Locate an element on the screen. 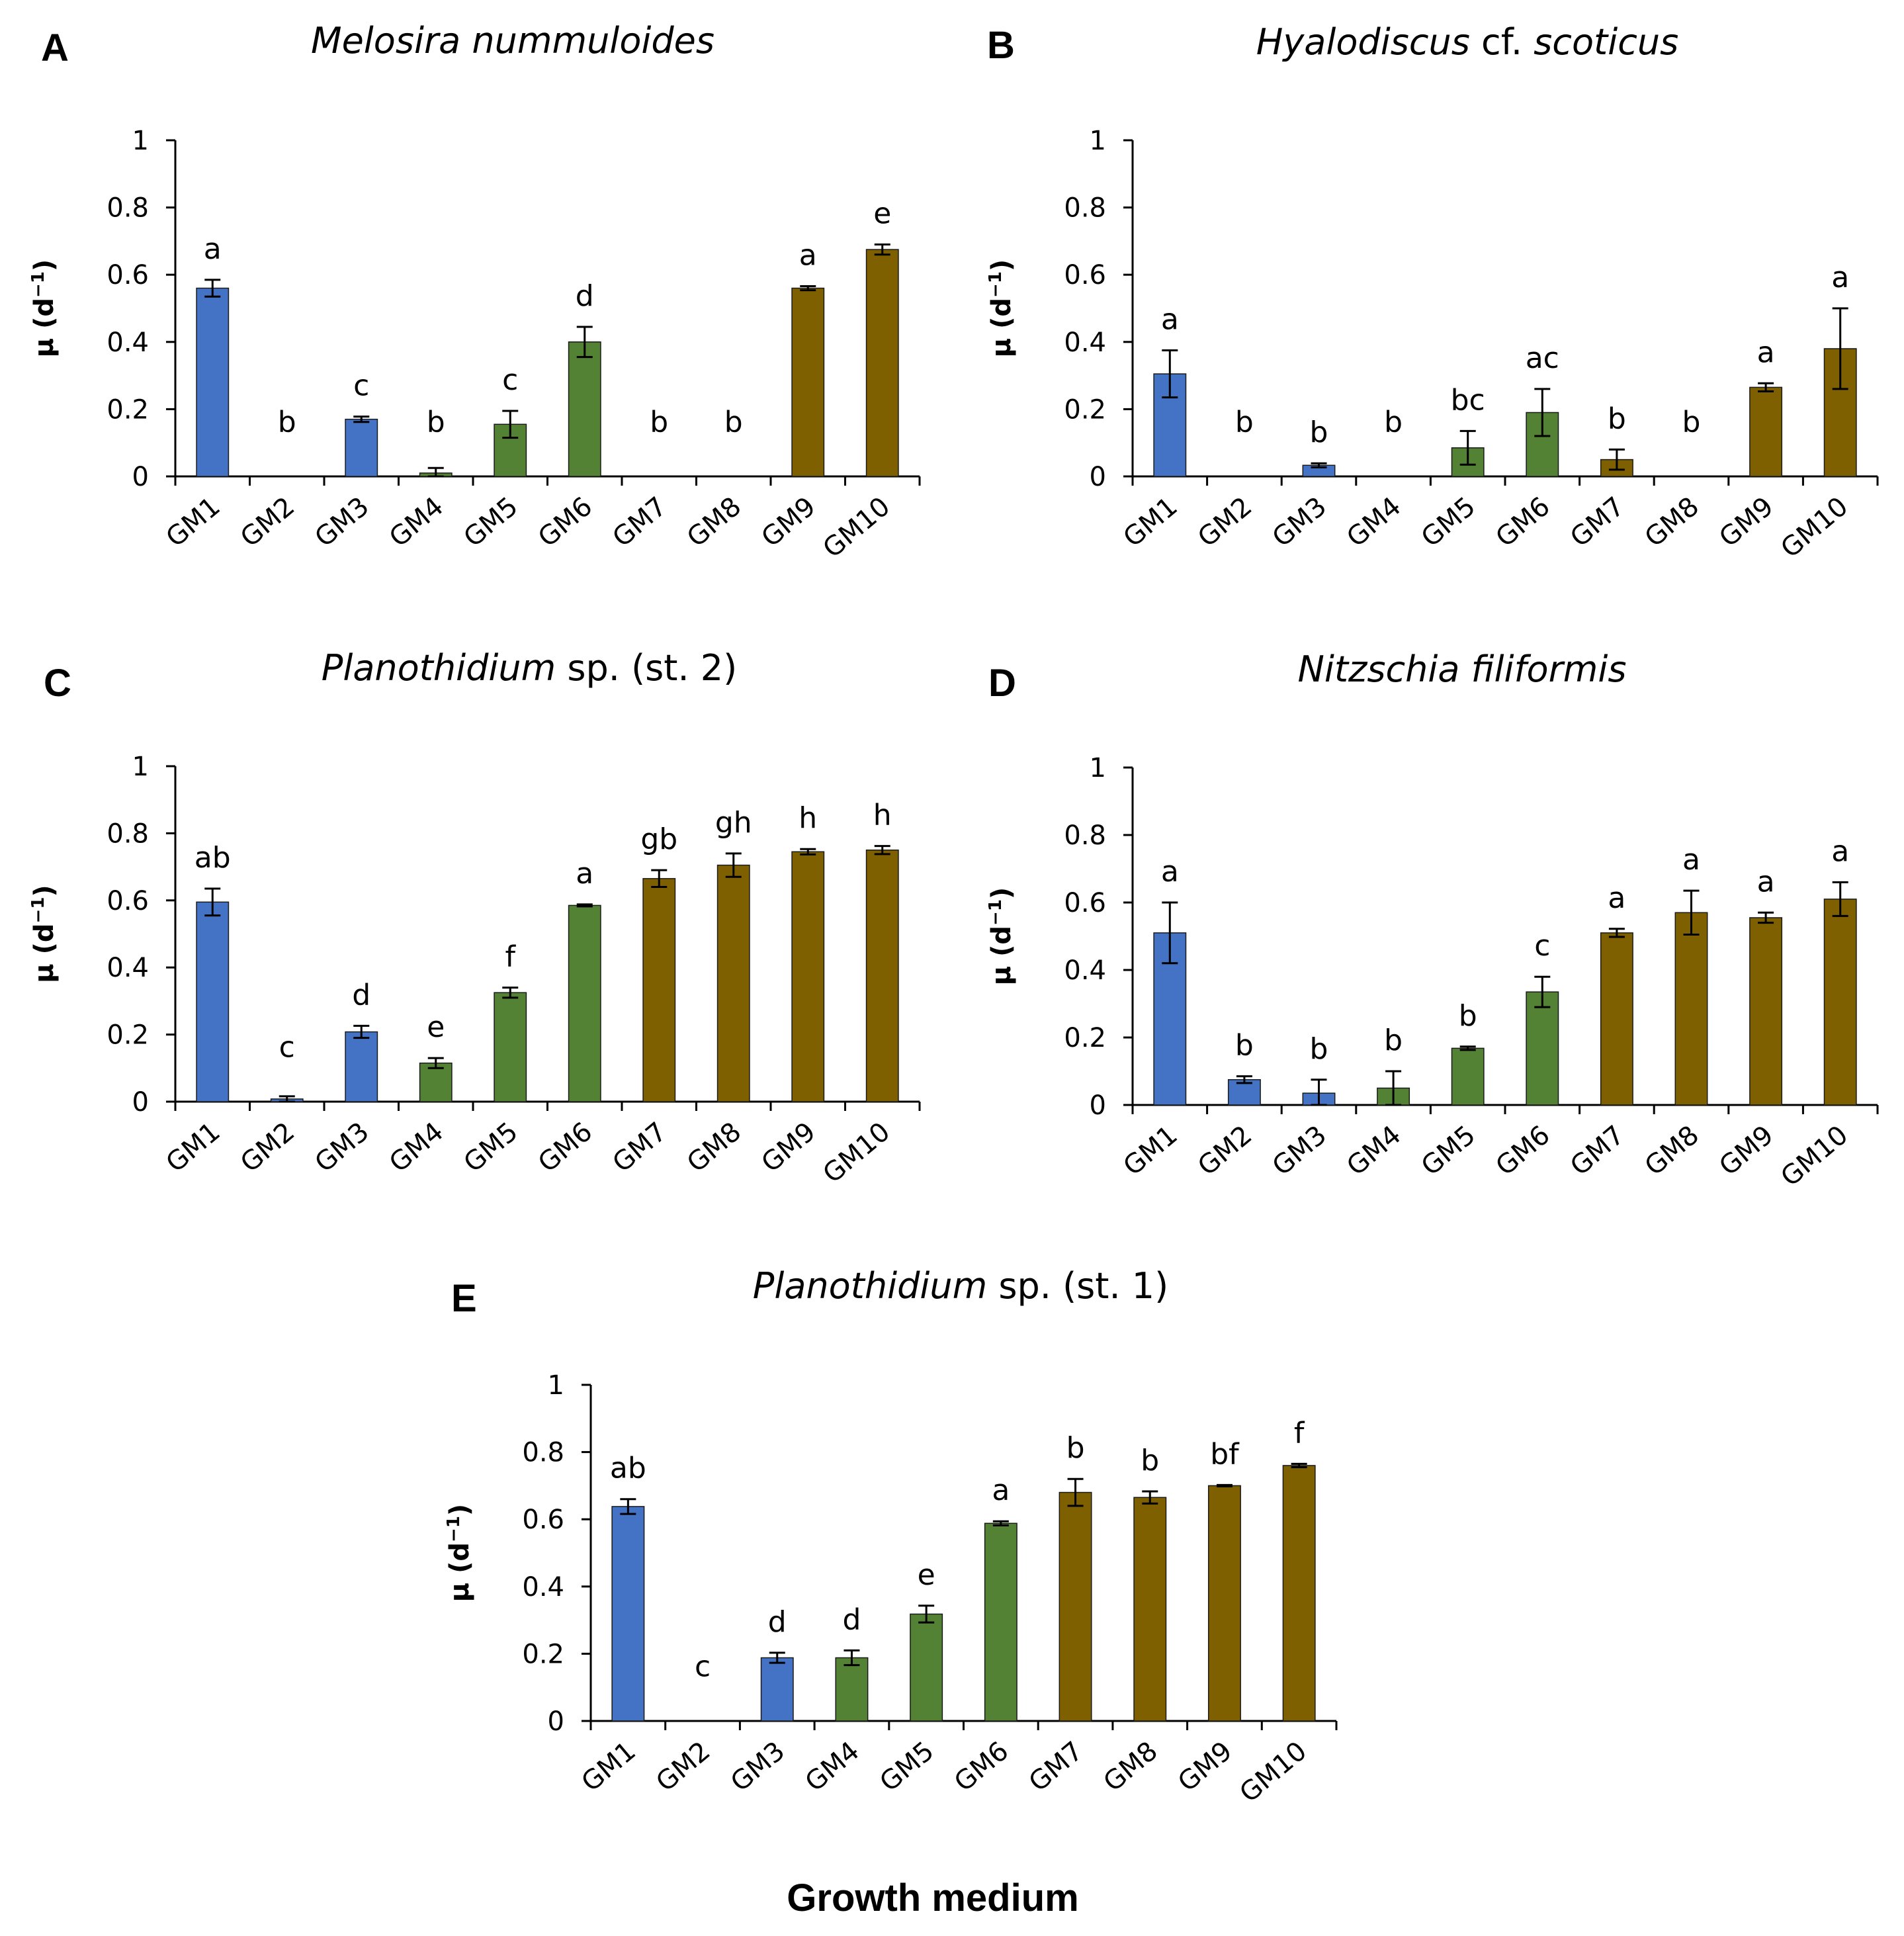 Image resolution: width=1904 pixels, height=1936 pixels. panel-e-bar-gm4 is located at coordinates (852, 1690).